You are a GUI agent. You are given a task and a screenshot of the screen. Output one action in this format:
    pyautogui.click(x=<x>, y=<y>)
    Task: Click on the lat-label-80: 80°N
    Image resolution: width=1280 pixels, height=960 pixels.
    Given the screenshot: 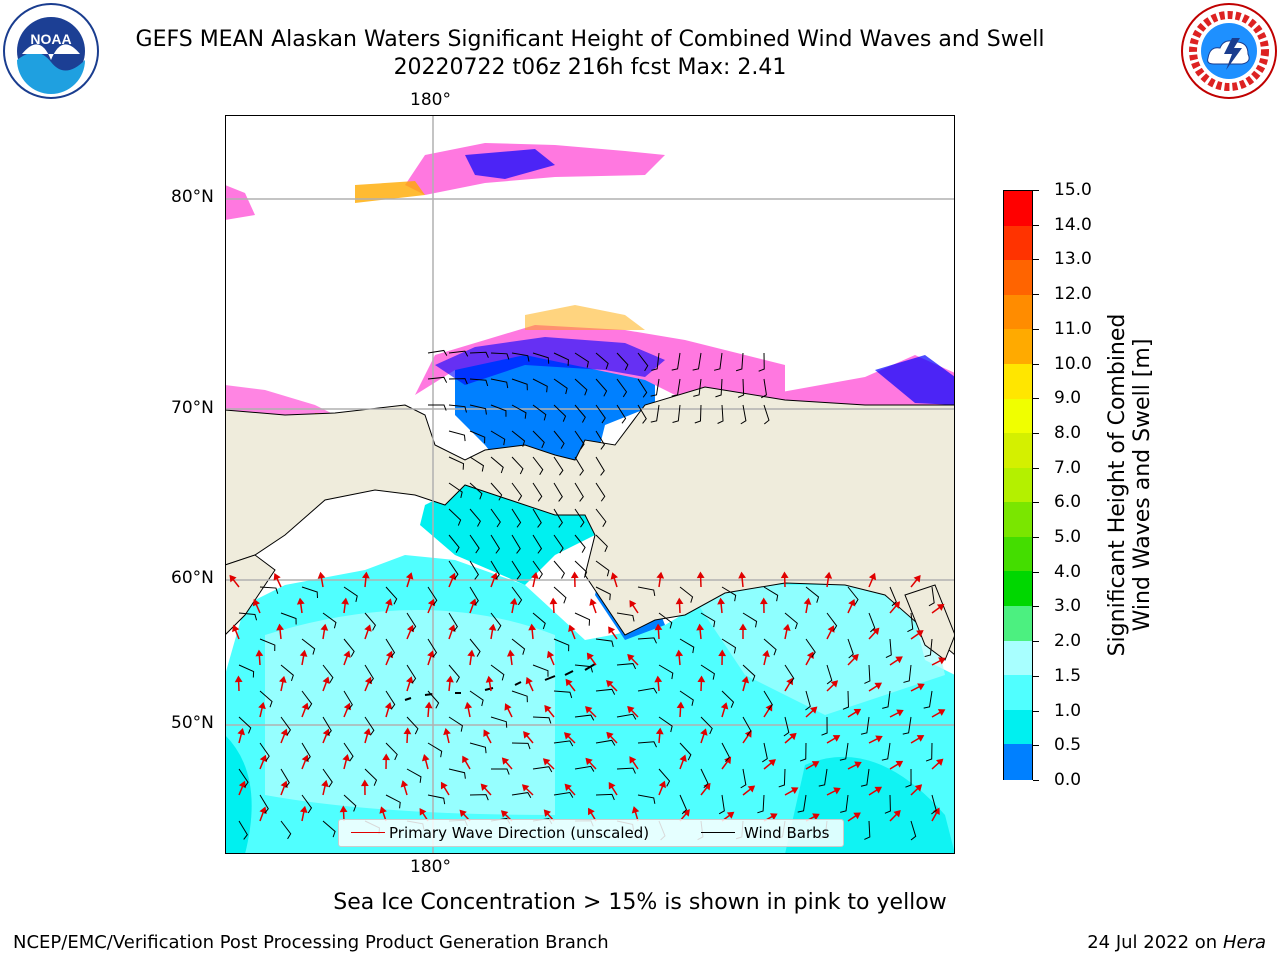 What is the action you would take?
    pyautogui.click(x=192, y=197)
    